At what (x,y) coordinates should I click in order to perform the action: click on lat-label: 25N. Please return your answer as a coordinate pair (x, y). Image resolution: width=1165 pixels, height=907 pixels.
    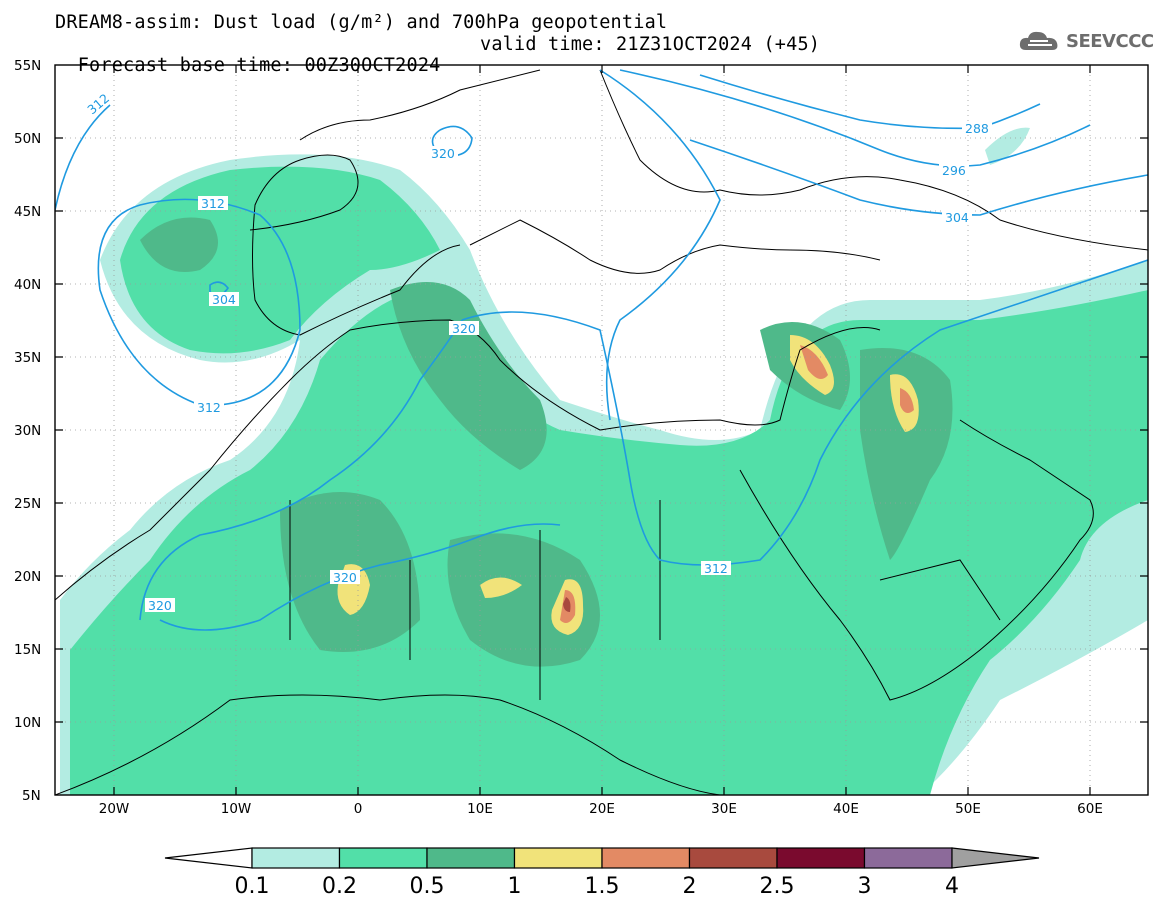
    Looking at the image, I should click on (27, 504).